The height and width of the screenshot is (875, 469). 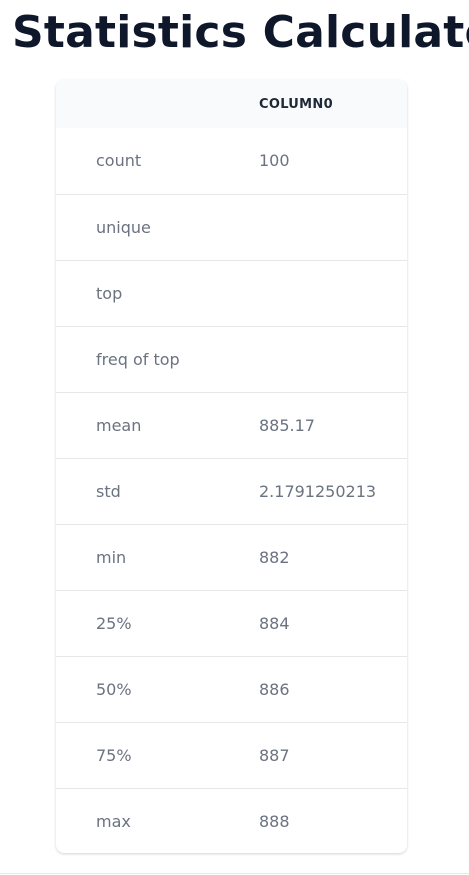 What do you see at coordinates (137, 104) in the screenshot?
I see `header-label-column` at bounding box center [137, 104].